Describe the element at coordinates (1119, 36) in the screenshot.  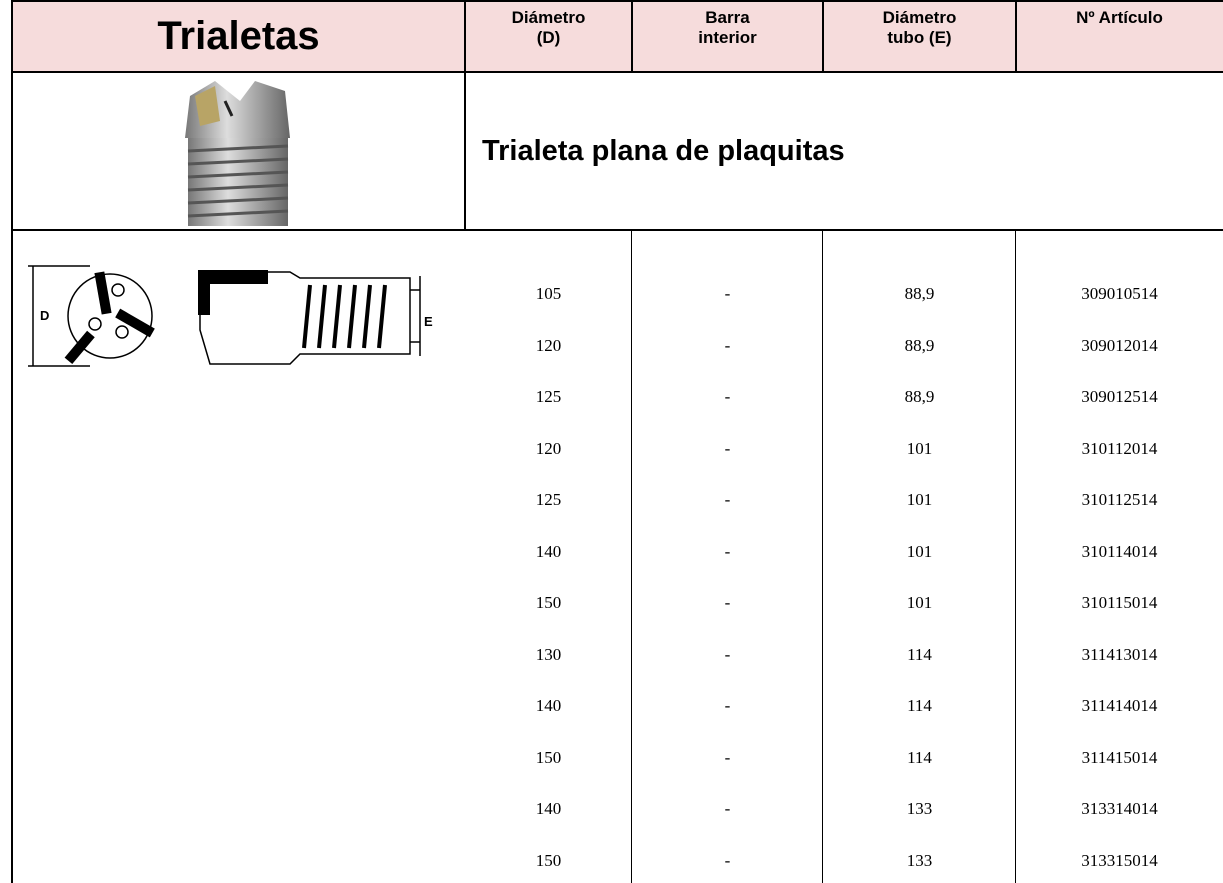
I see `column-header: Nº Artículo` at that location.